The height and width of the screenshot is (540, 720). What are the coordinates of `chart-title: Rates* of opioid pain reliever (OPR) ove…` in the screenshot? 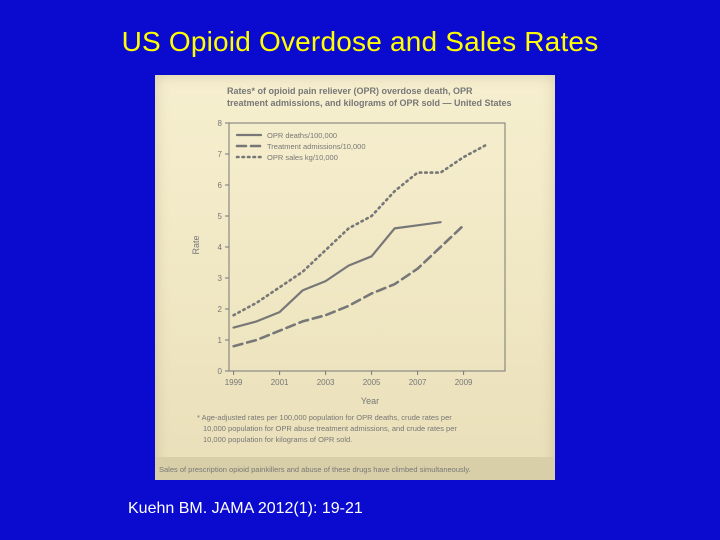 It's located at (369, 97).